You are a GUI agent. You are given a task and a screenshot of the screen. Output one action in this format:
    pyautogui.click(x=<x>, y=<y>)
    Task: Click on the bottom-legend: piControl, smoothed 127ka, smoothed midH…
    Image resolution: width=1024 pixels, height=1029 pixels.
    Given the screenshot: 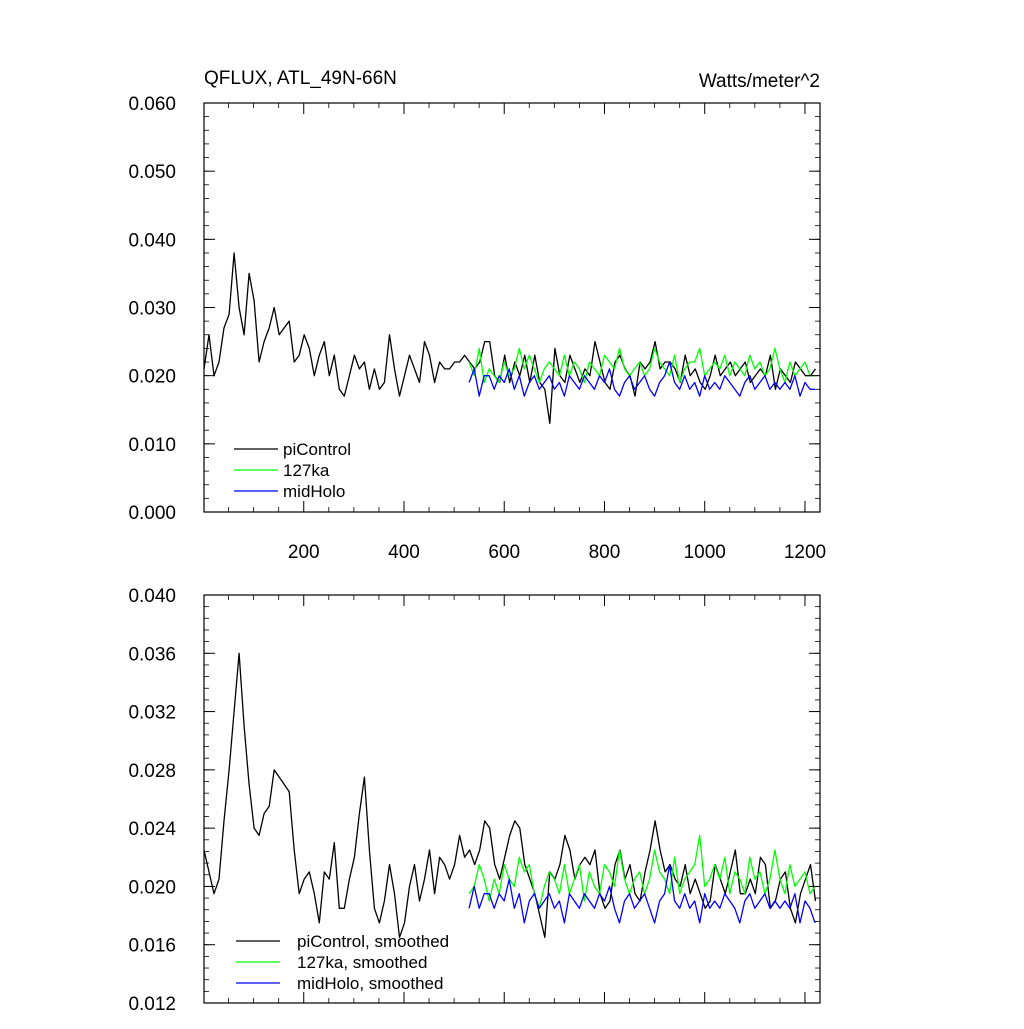 What is the action you would take?
    pyautogui.click(x=342, y=962)
    